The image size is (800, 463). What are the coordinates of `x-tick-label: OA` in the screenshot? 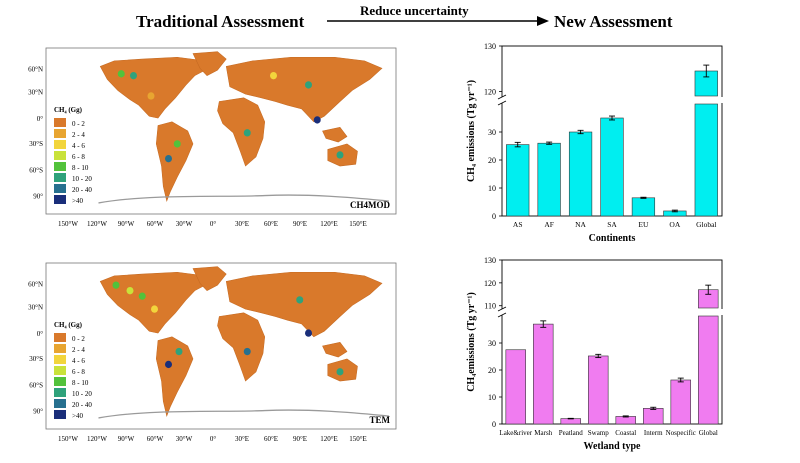 It's located at (674, 224).